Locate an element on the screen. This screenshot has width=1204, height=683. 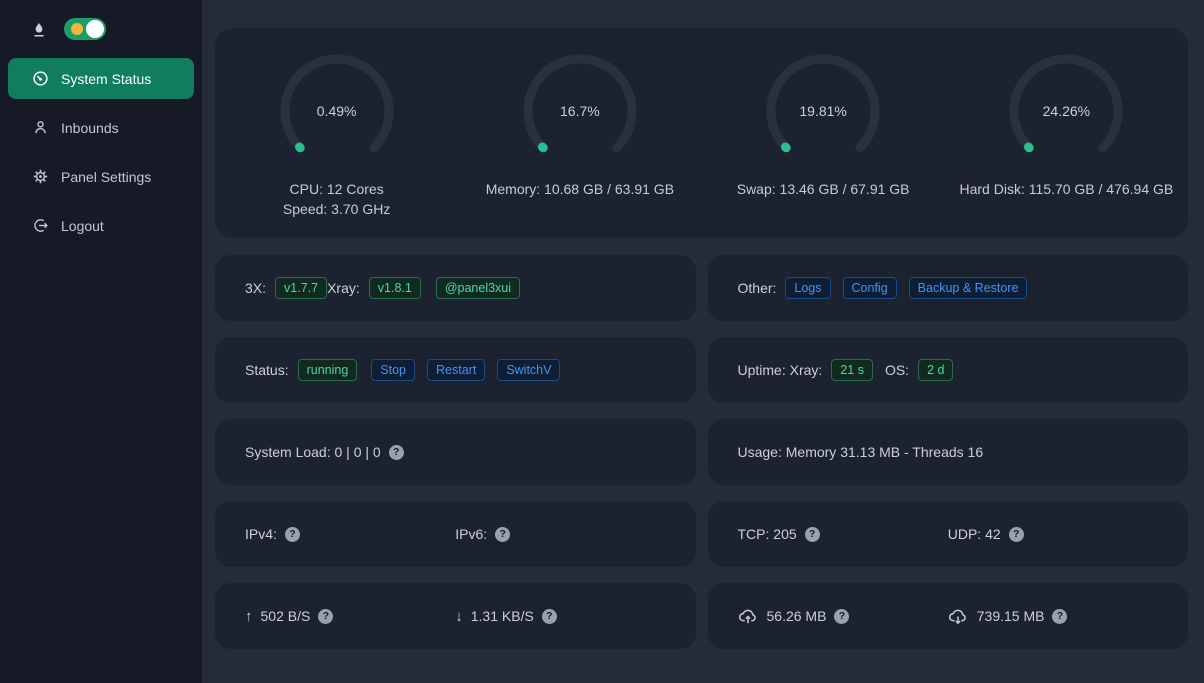
sidebar-item-label: Panel Settings is located at coordinates (106, 176).